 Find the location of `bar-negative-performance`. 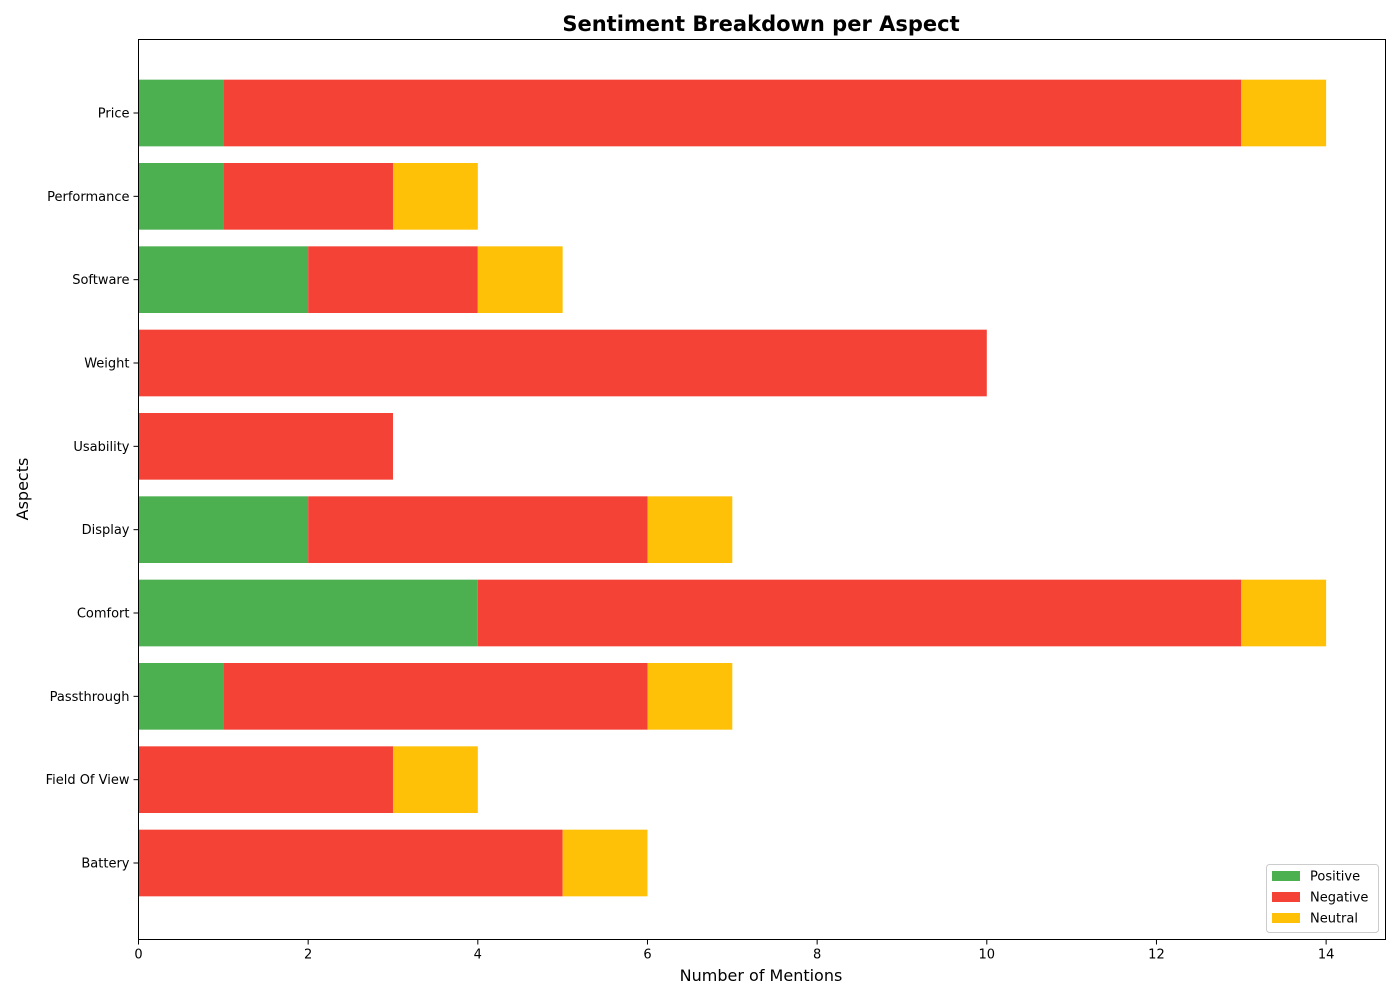

bar-negative-performance is located at coordinates (308, 196).